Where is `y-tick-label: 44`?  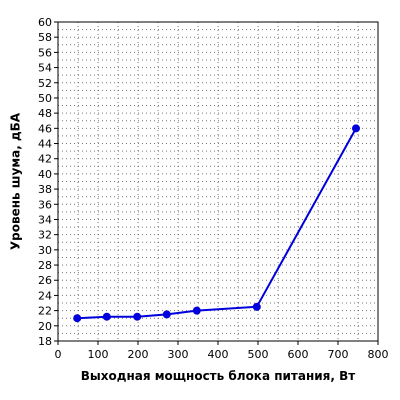
y-tick-label: 44 is located at coordinates (45, 144).